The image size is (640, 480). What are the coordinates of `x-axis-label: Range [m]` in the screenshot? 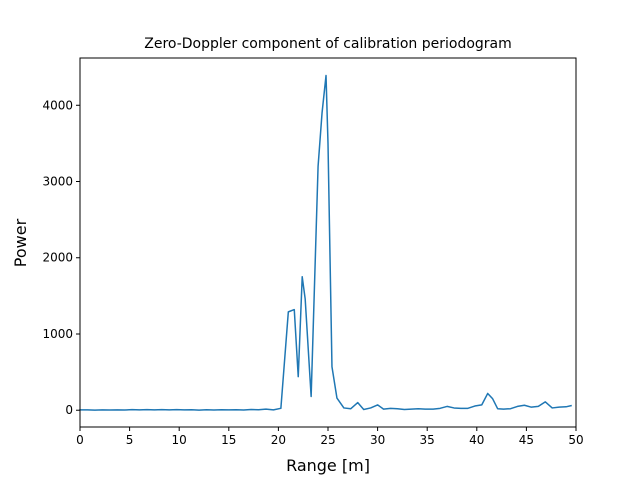 It's located at (328, 465).